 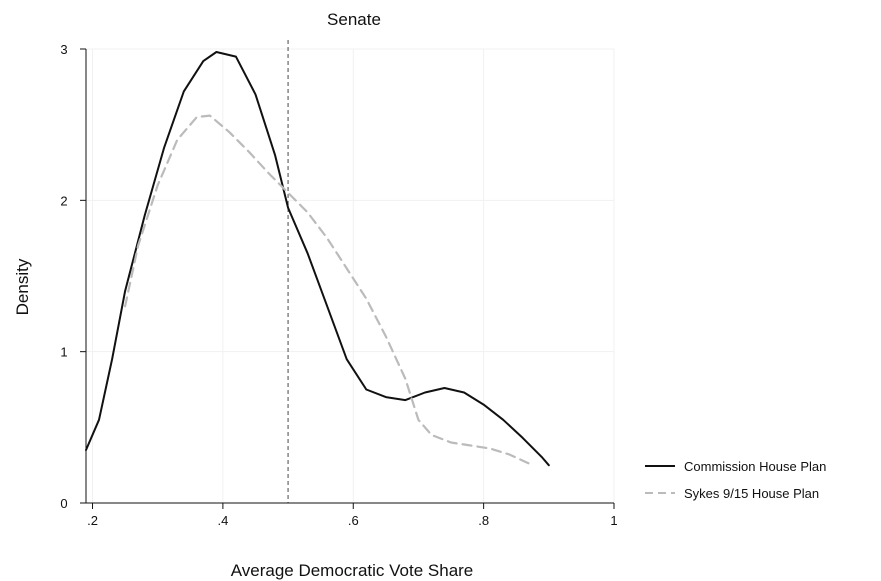 I want to click on legend-label-sykes: Sykes 9/15 House Plan, so click(x=751, y=493).